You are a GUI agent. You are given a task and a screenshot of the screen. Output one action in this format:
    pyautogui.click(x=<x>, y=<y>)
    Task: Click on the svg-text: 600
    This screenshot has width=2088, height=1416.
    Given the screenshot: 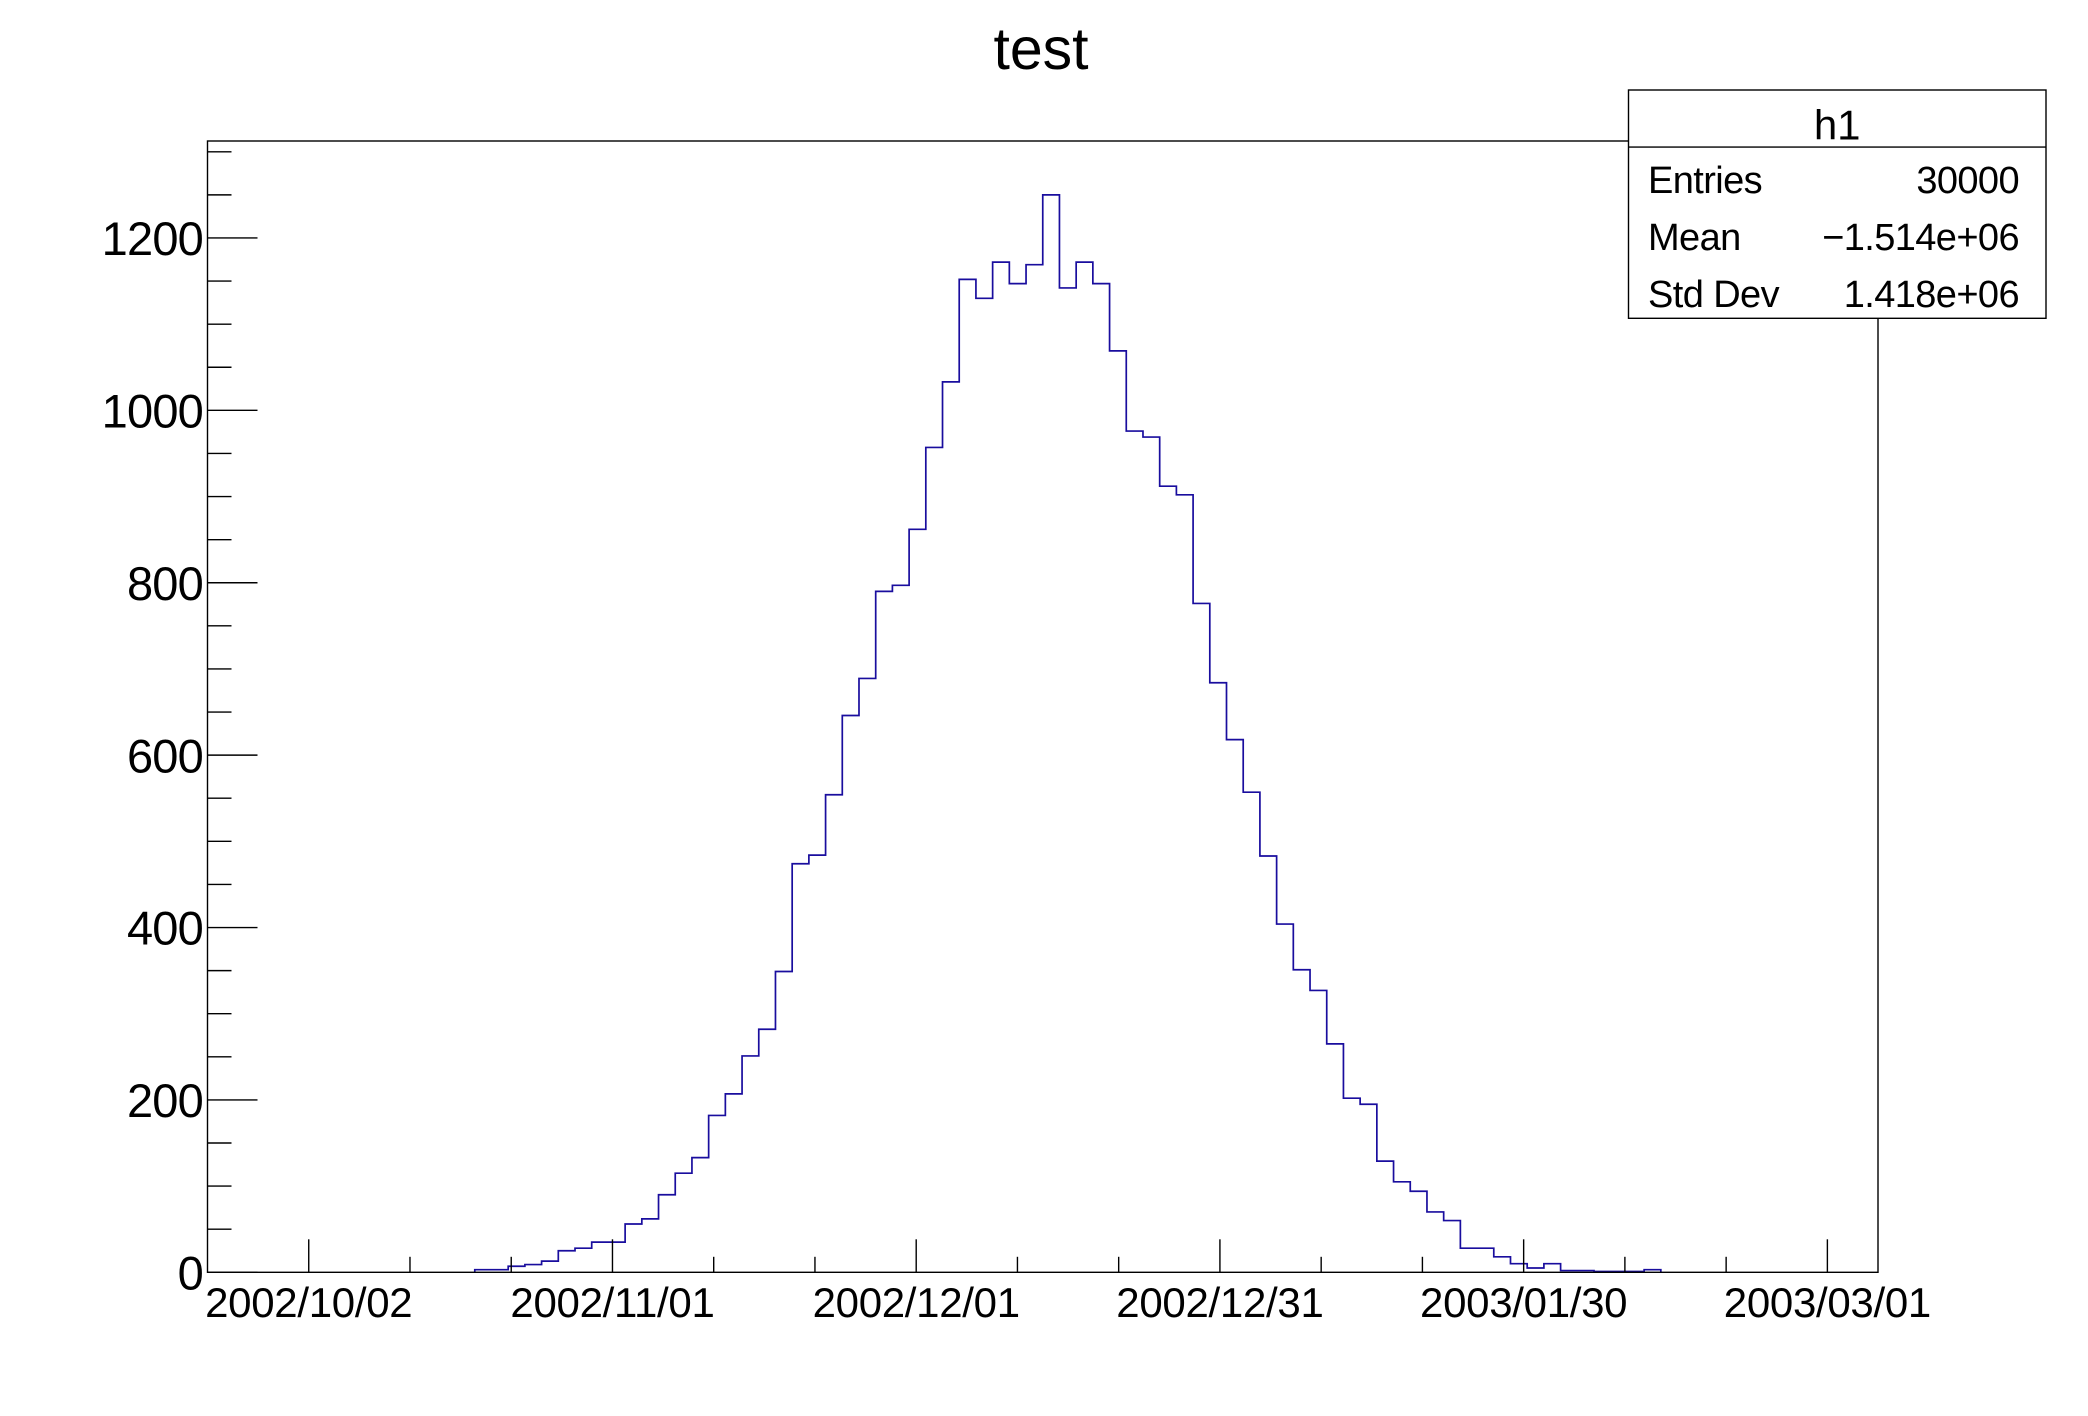 What is the action you would take?
    pyautogui.click(x=165, y=755)
    